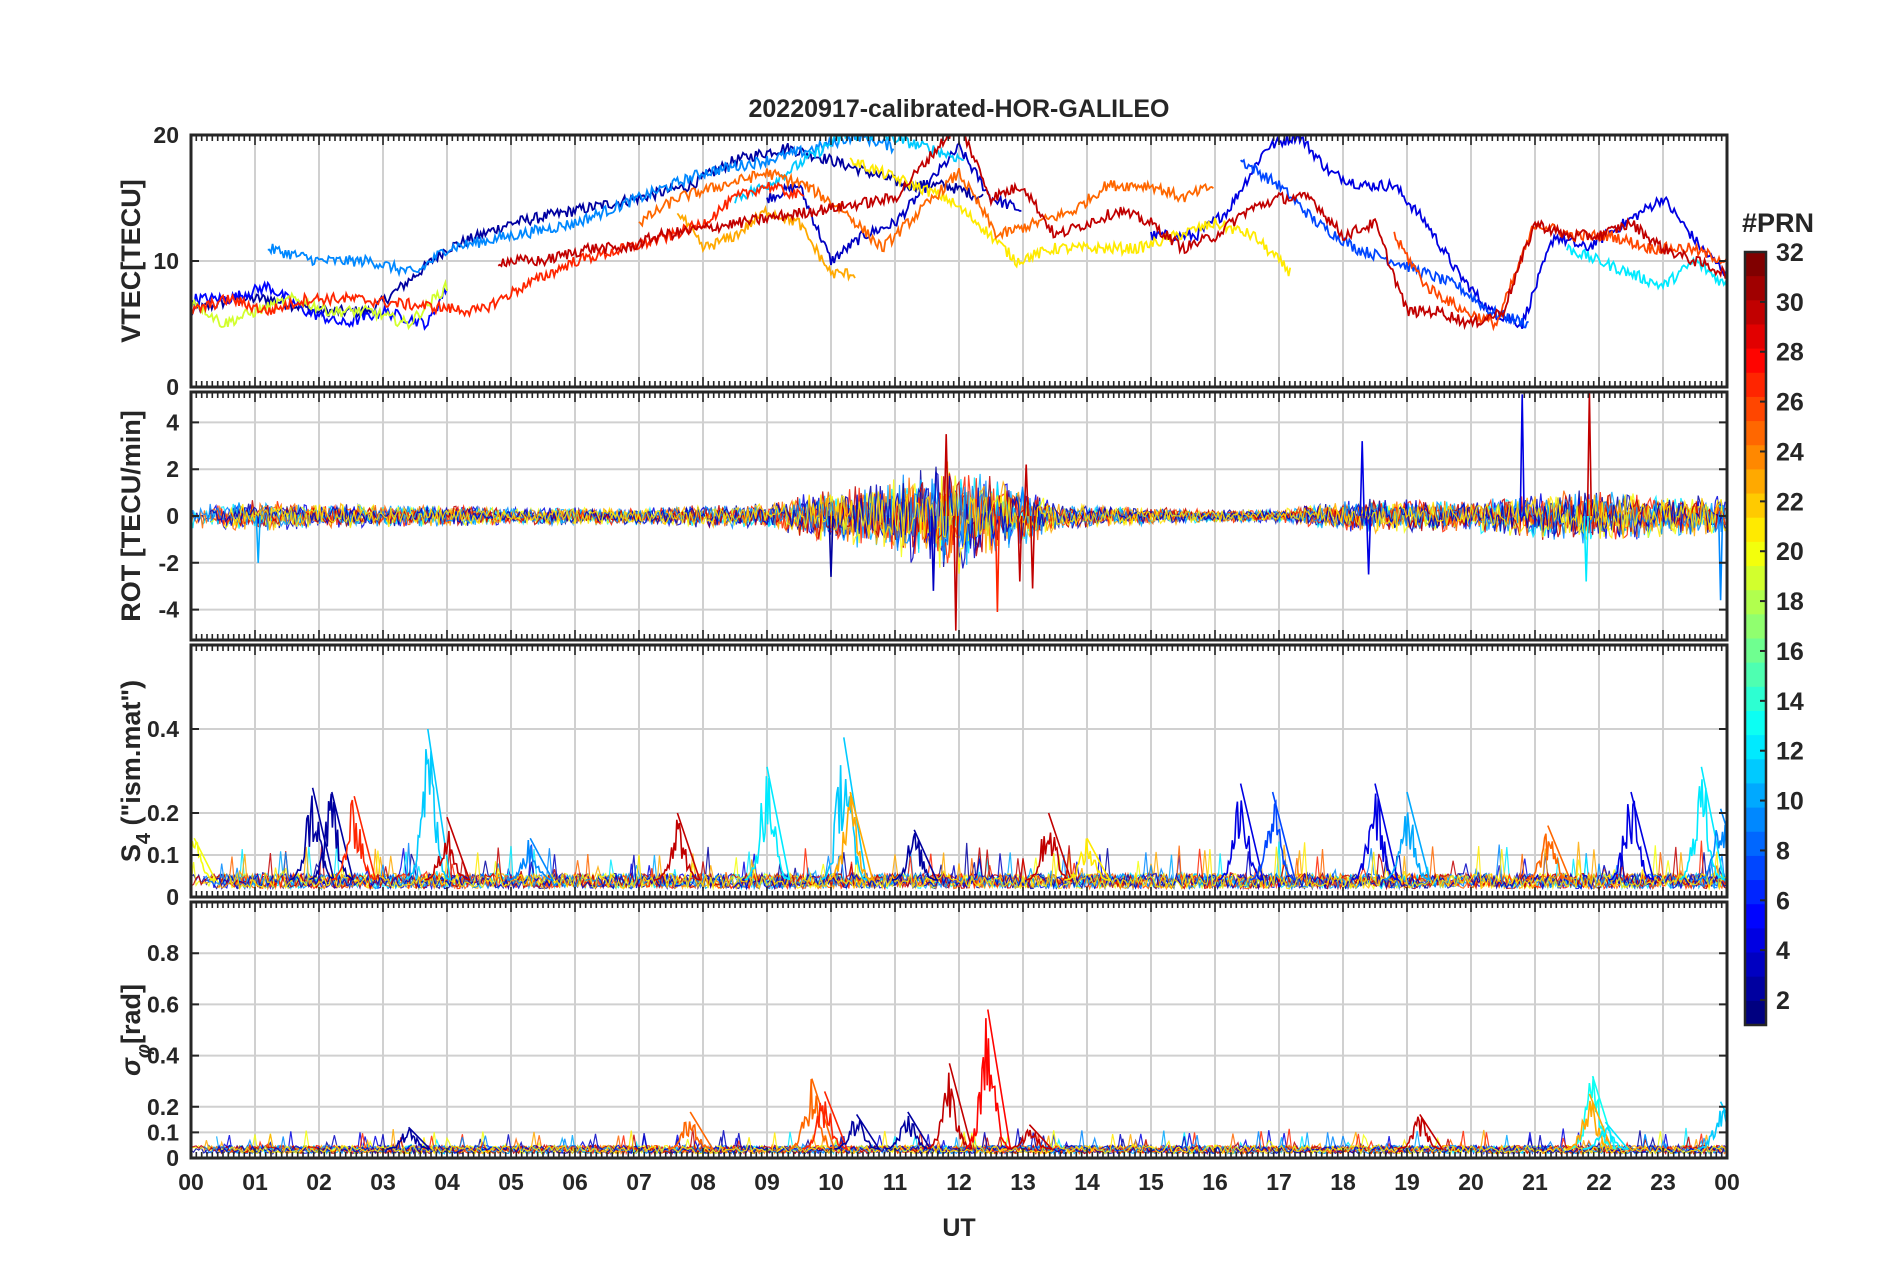  Describe the element at coordinates (1279, 1182) in the screenshot. I see `x-tick-label: 17` at that location.